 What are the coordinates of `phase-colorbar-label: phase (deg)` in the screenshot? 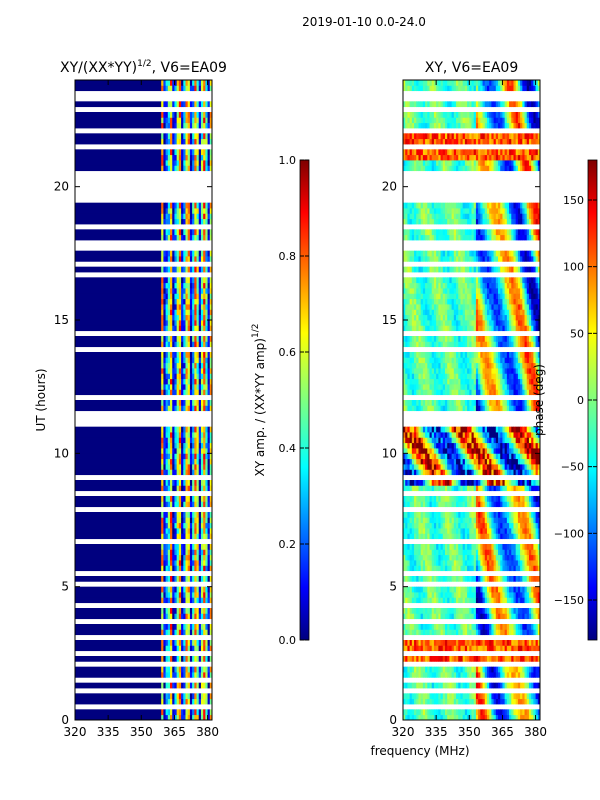 It's located at (539, 400).